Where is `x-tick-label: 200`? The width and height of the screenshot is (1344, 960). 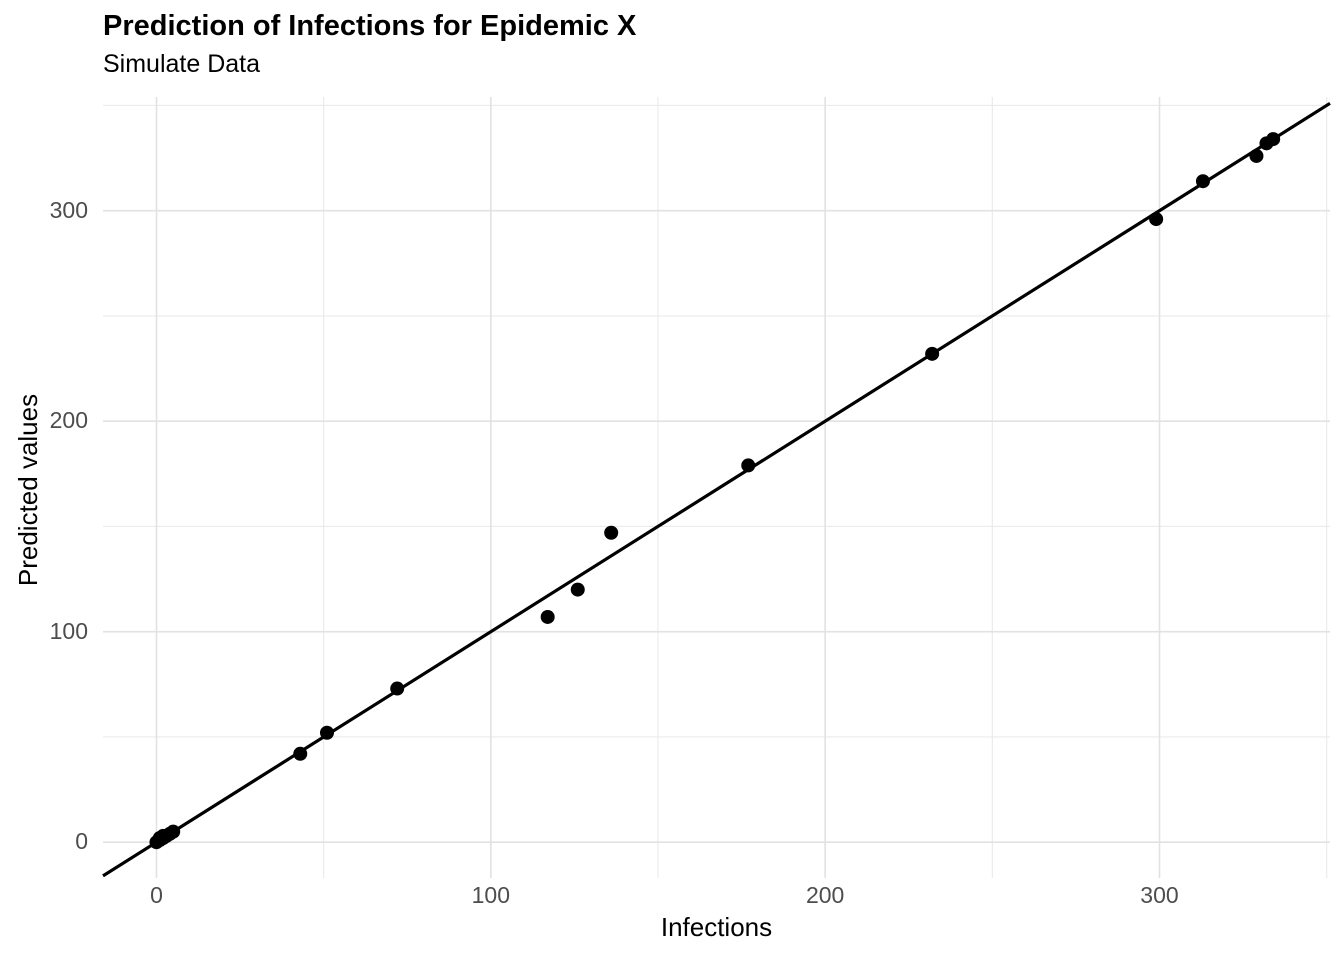 x-tick-label: 200 is located at coordinates (825, 895).